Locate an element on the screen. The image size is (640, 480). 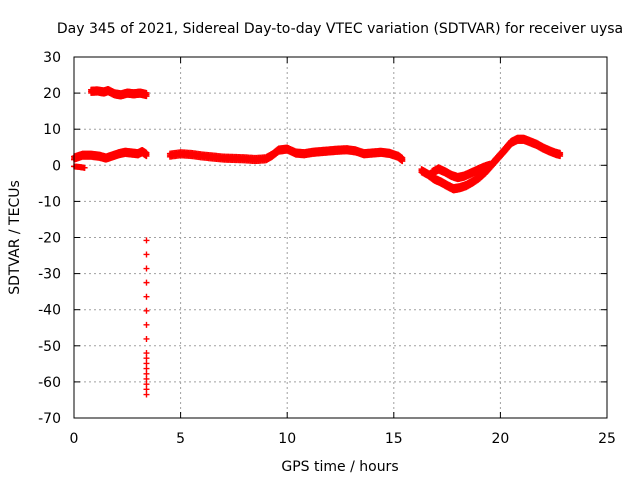
x-tick-label: 25 is located at coordinates (607, 439).